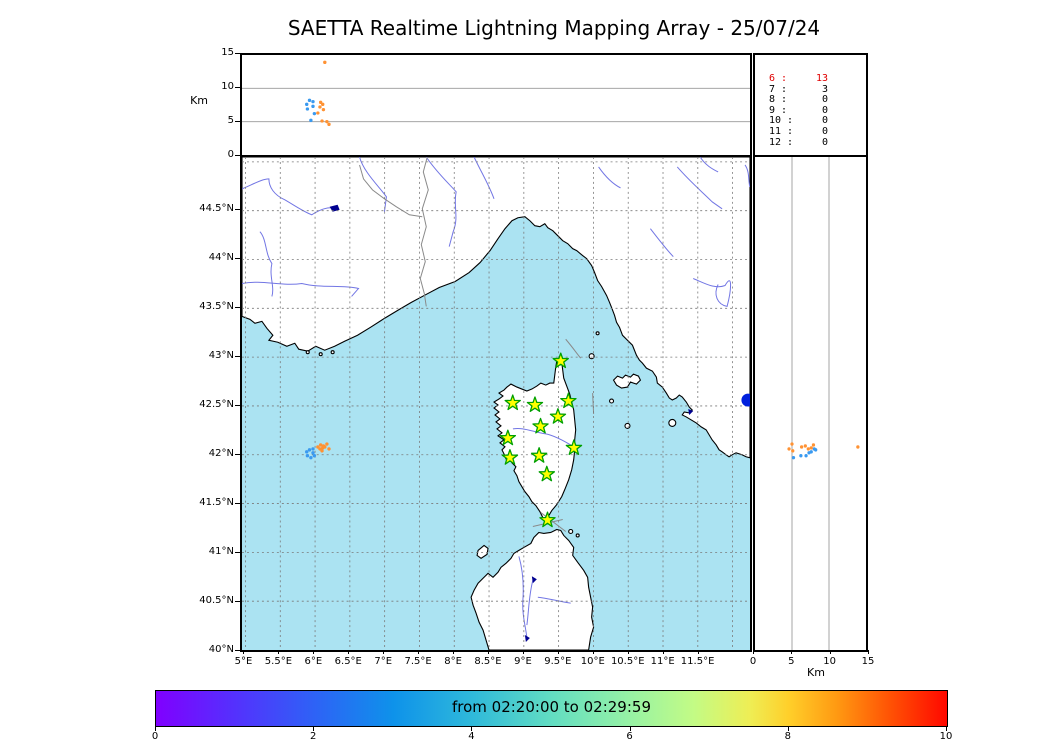 The width and height of the screenshot is (1050, 750). What do you see at coordinates (216, 600) in the screenshot?
I see `latitude-tick-label: 40.5°N` at bounding box center [216, 600].